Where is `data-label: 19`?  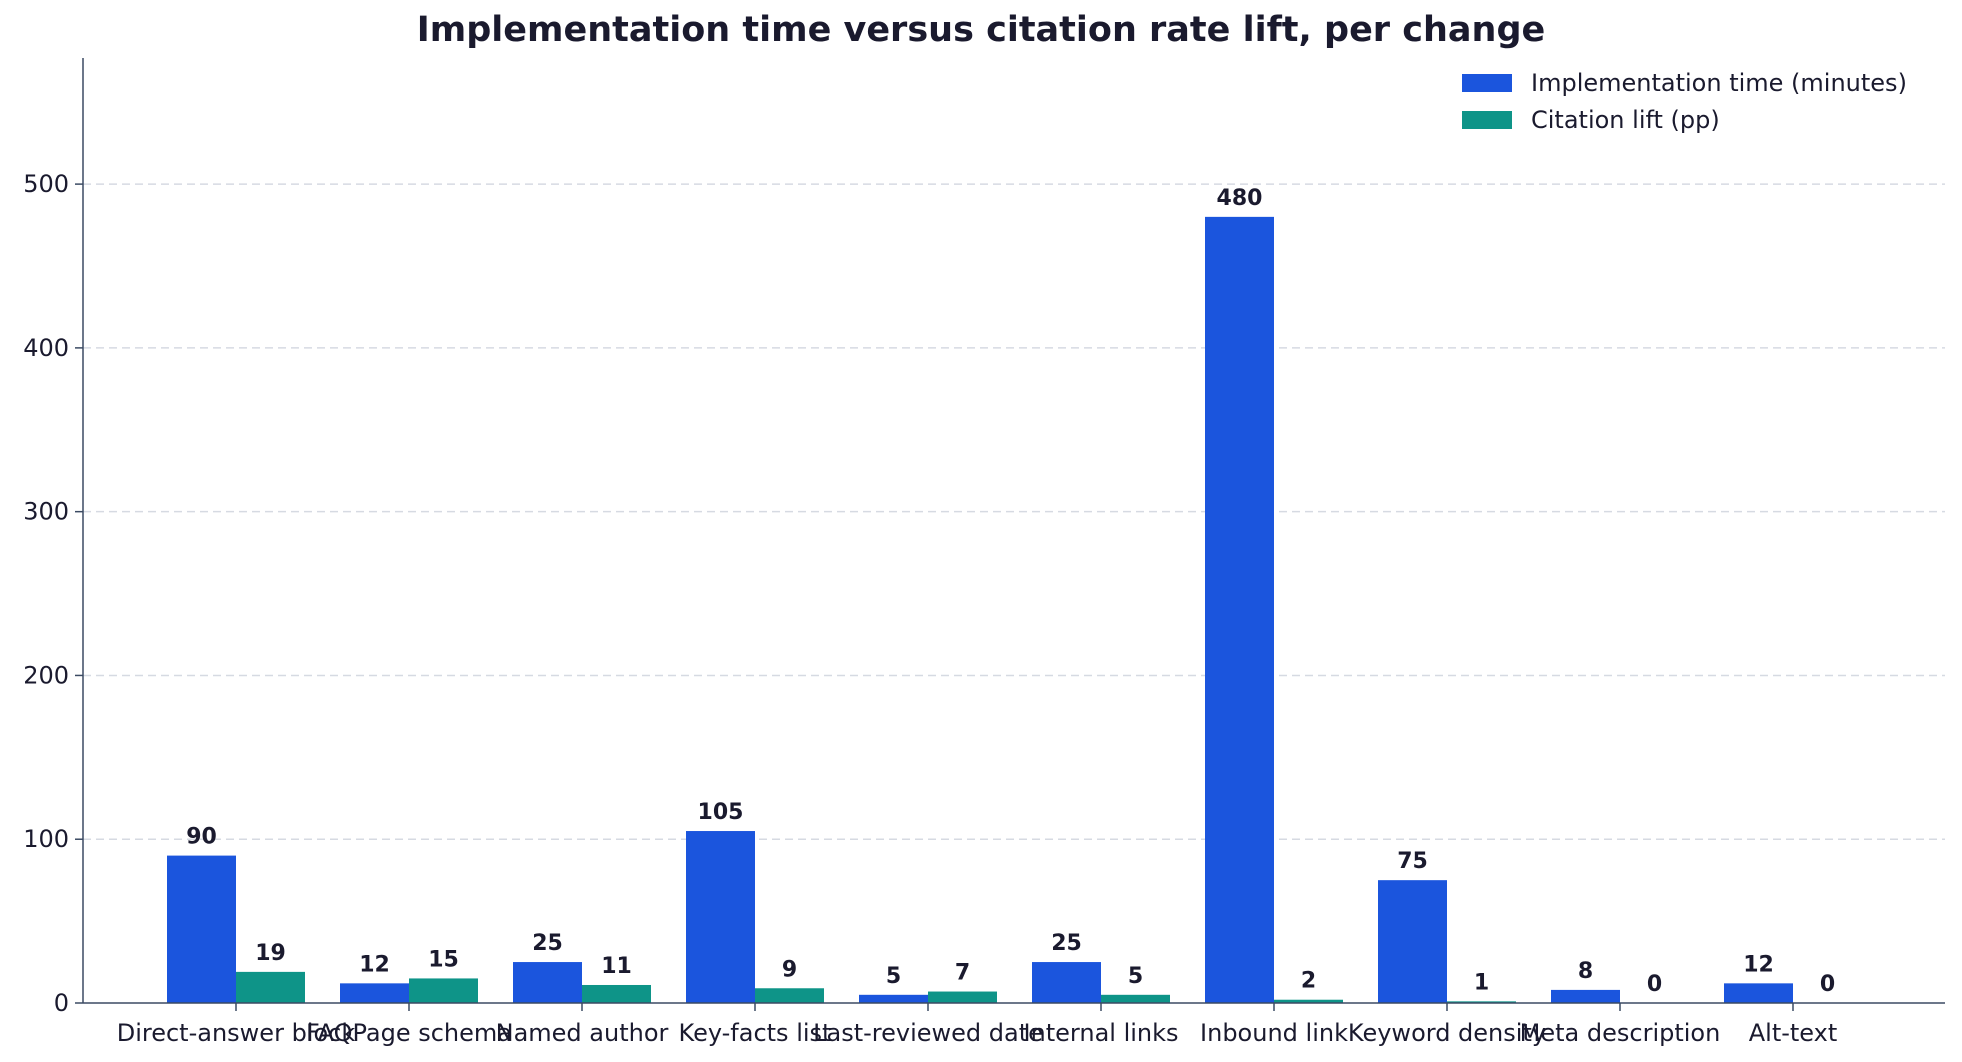 data-label: 19 is located at coordinates (270, 953).